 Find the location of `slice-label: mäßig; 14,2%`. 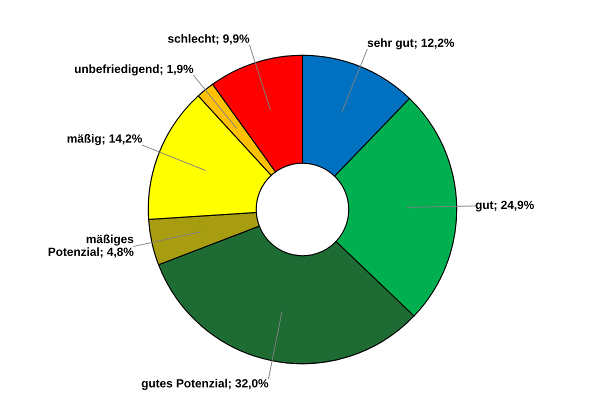

slice-label: mäßig; 14,2% is located at coordinates (105, 140).